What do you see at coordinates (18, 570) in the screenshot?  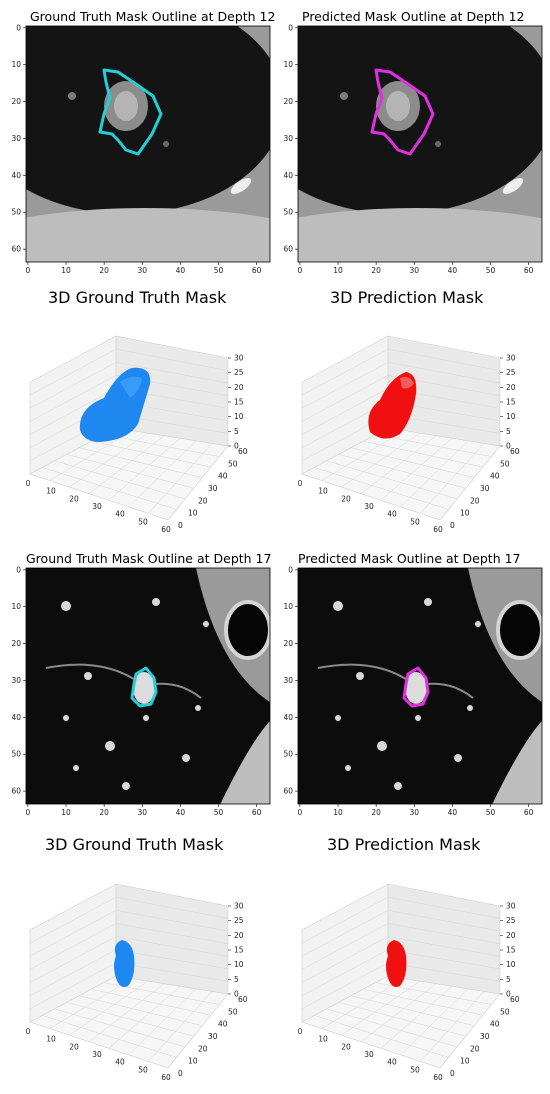 I see `y-tick-label: 0` at bounding box center [18, 570].